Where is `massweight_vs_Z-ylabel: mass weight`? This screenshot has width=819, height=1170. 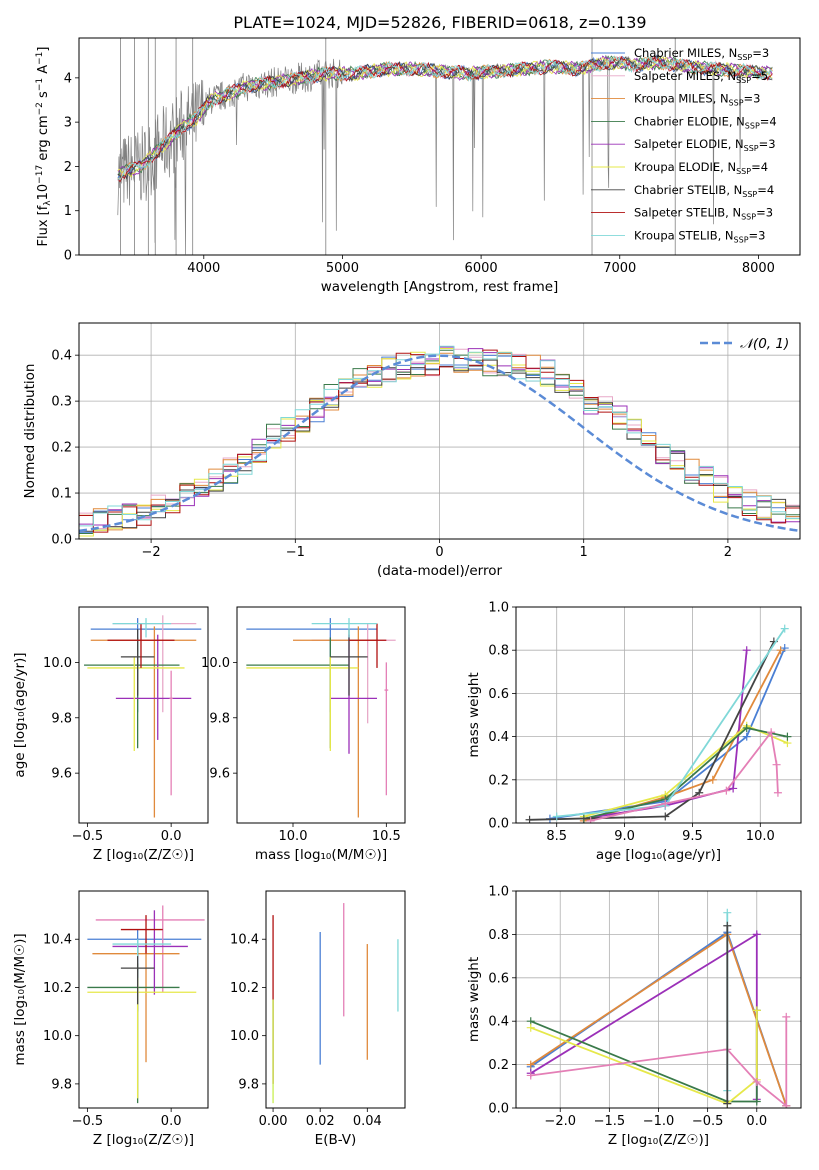
massweight_vs_Z-ylabel: mass weight is located at coordinates (474, 999).